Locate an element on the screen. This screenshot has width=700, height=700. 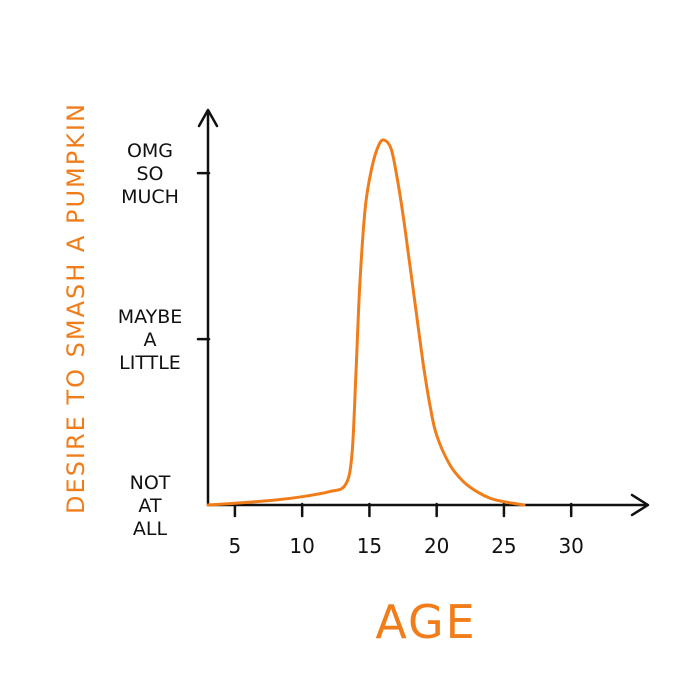
x-tick-label: 10 is located at coordinates (301, 546).